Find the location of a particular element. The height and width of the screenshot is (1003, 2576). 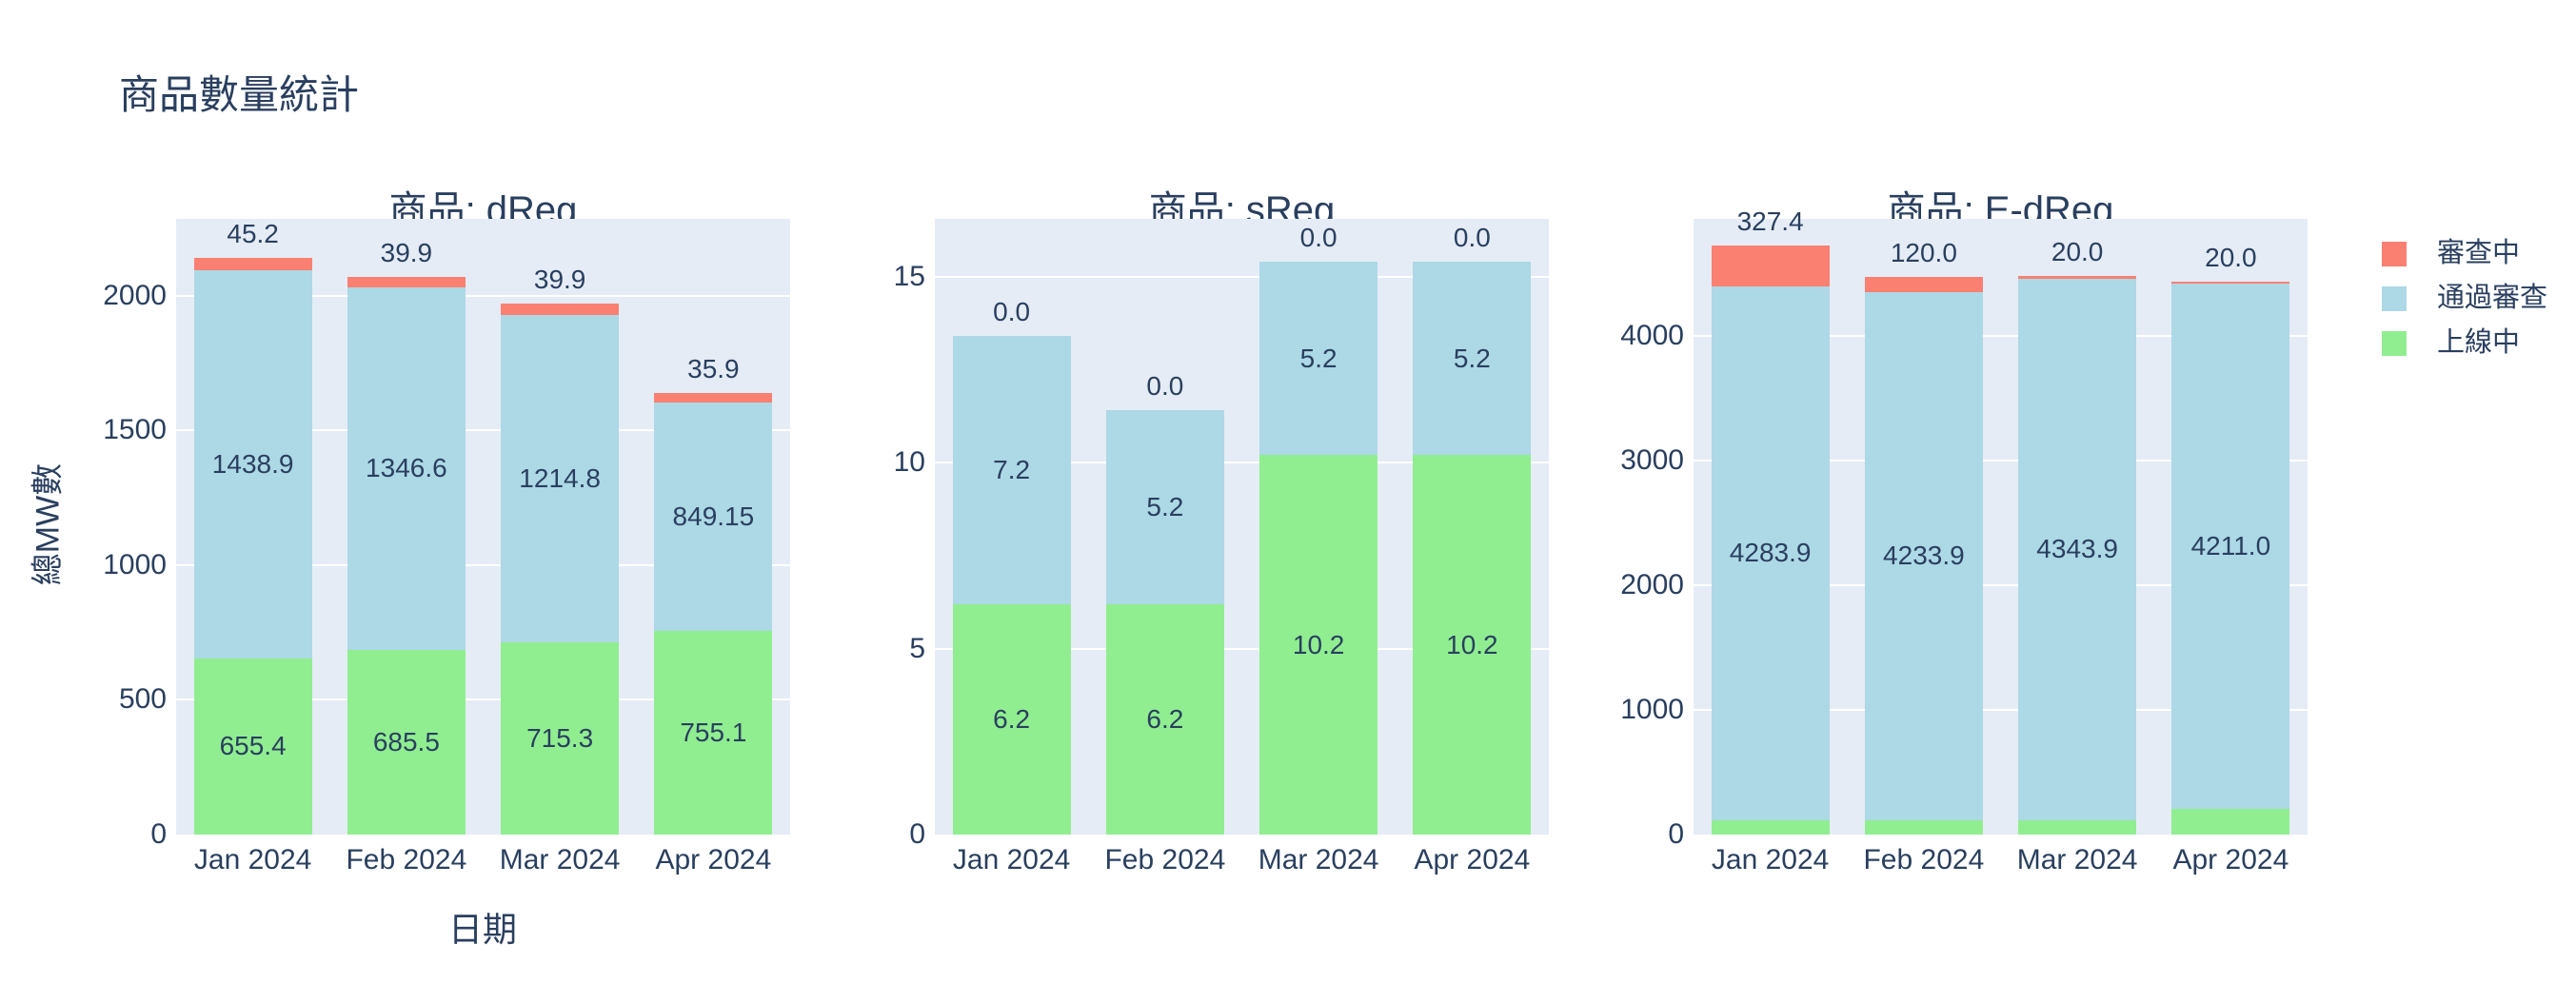

legend-swatch-under-review is located at coordinates (2395, 253).